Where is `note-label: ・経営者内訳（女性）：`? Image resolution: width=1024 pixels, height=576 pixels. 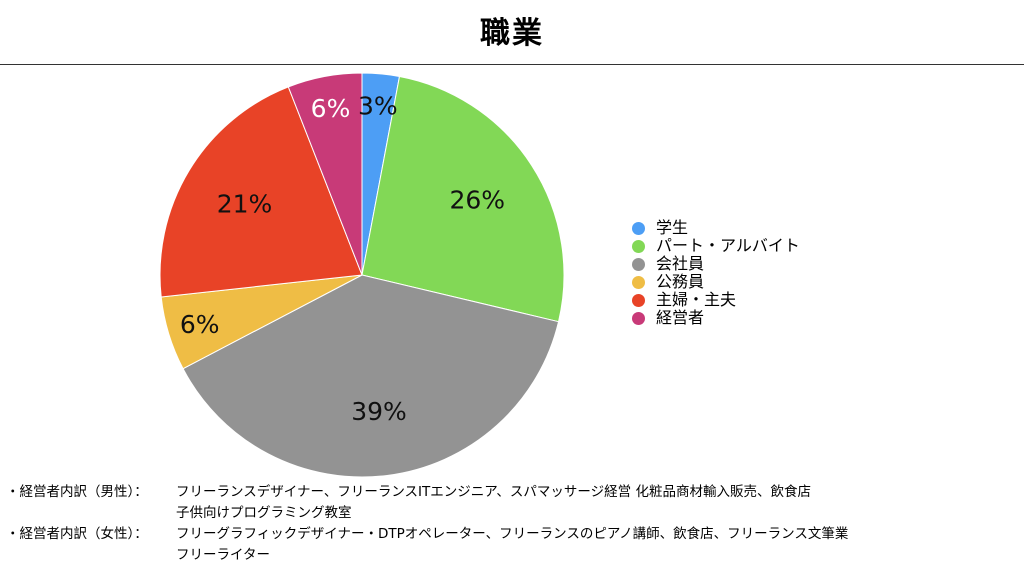
note-label: ・経営者内訳（女性）： is located at coordinates (77, 534).